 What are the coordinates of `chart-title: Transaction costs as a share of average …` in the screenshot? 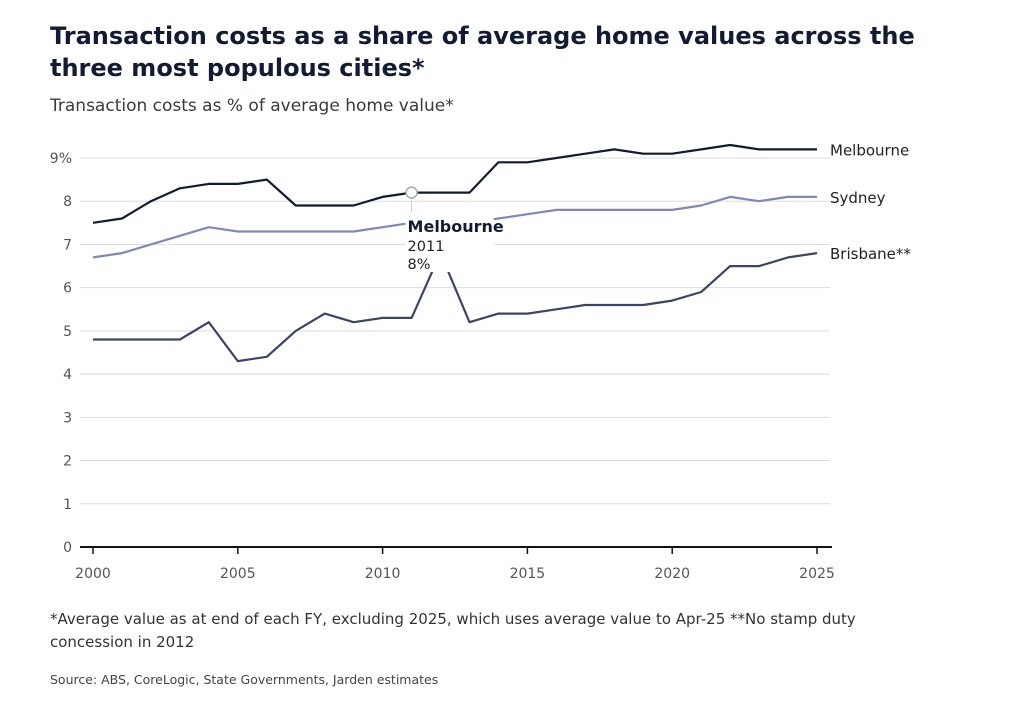 It's located at (482, 52).